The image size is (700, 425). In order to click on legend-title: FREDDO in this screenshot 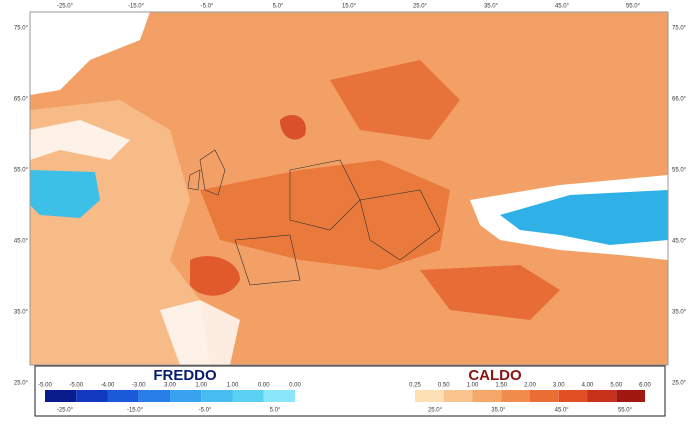, I will do `click(185, 375)`.